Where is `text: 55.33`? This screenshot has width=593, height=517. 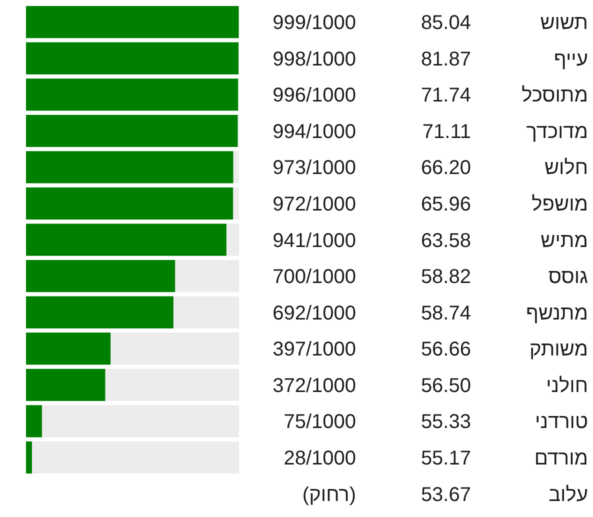 text: 55.33 is located at coordinates (445, 422).